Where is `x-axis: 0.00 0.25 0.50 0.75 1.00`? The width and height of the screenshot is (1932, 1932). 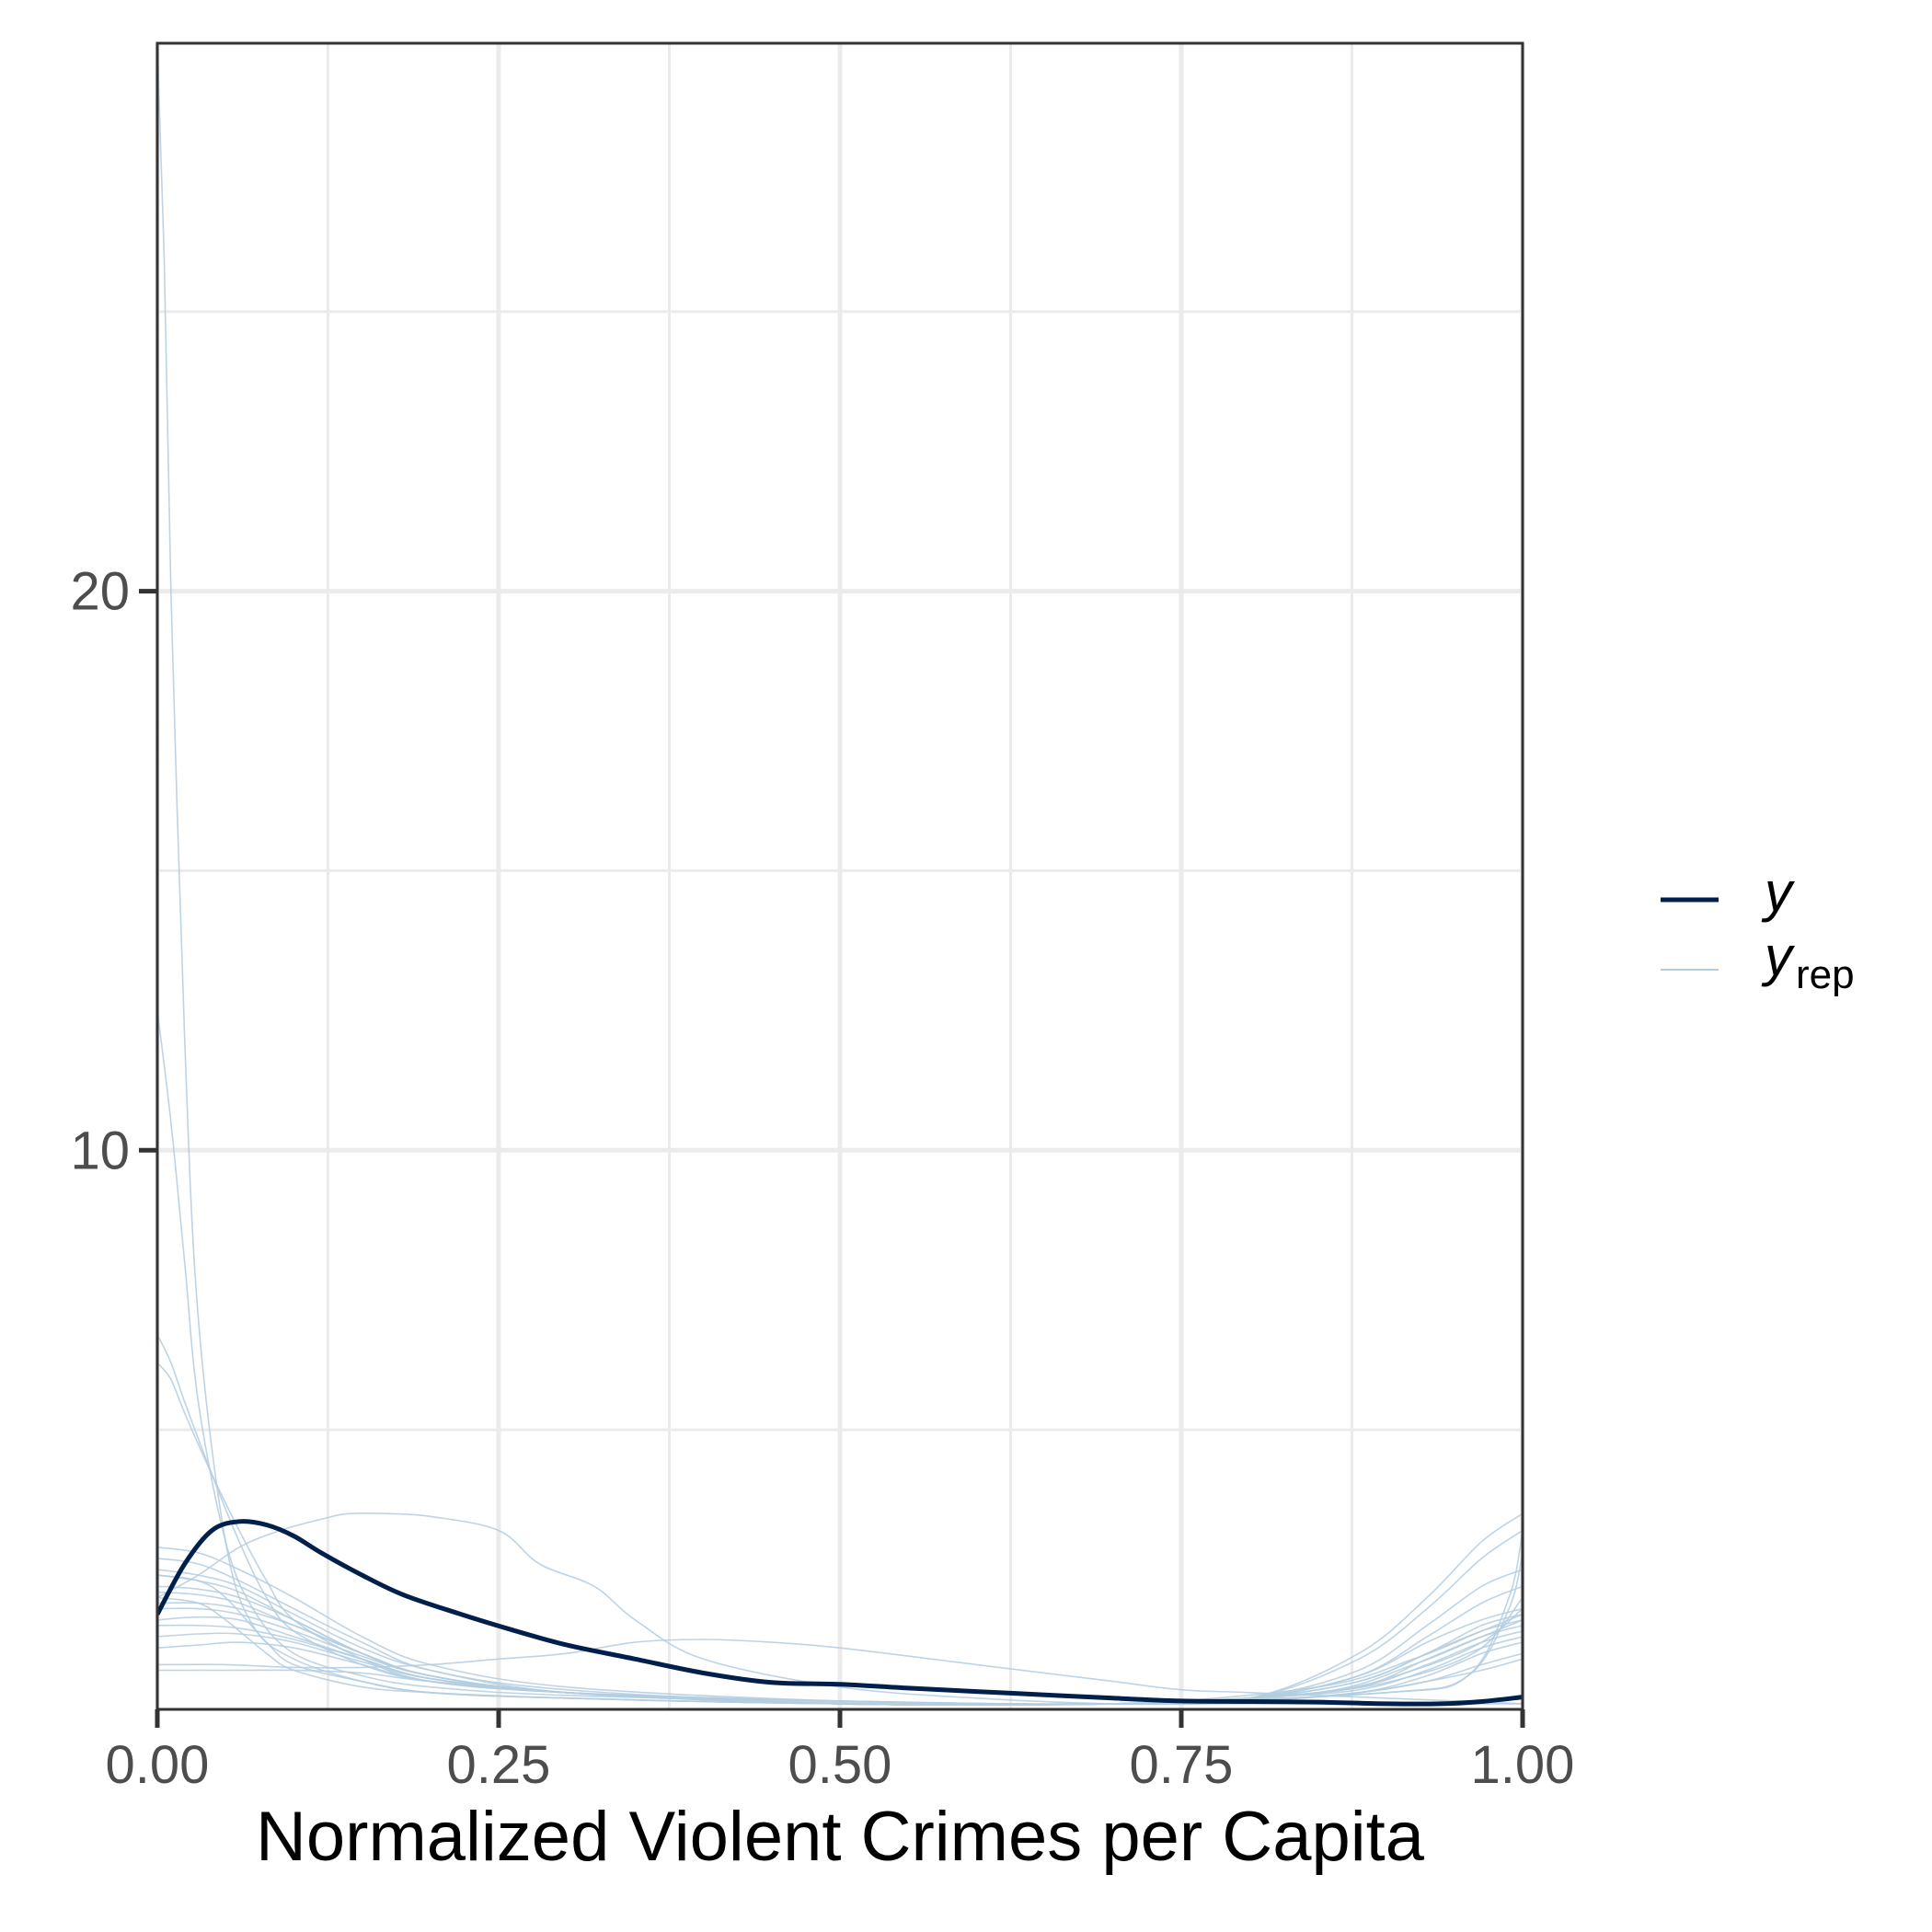 x-axis: 0.00 0.25 0.50 0.75 1.00 is located at coordinates (840, 1752).